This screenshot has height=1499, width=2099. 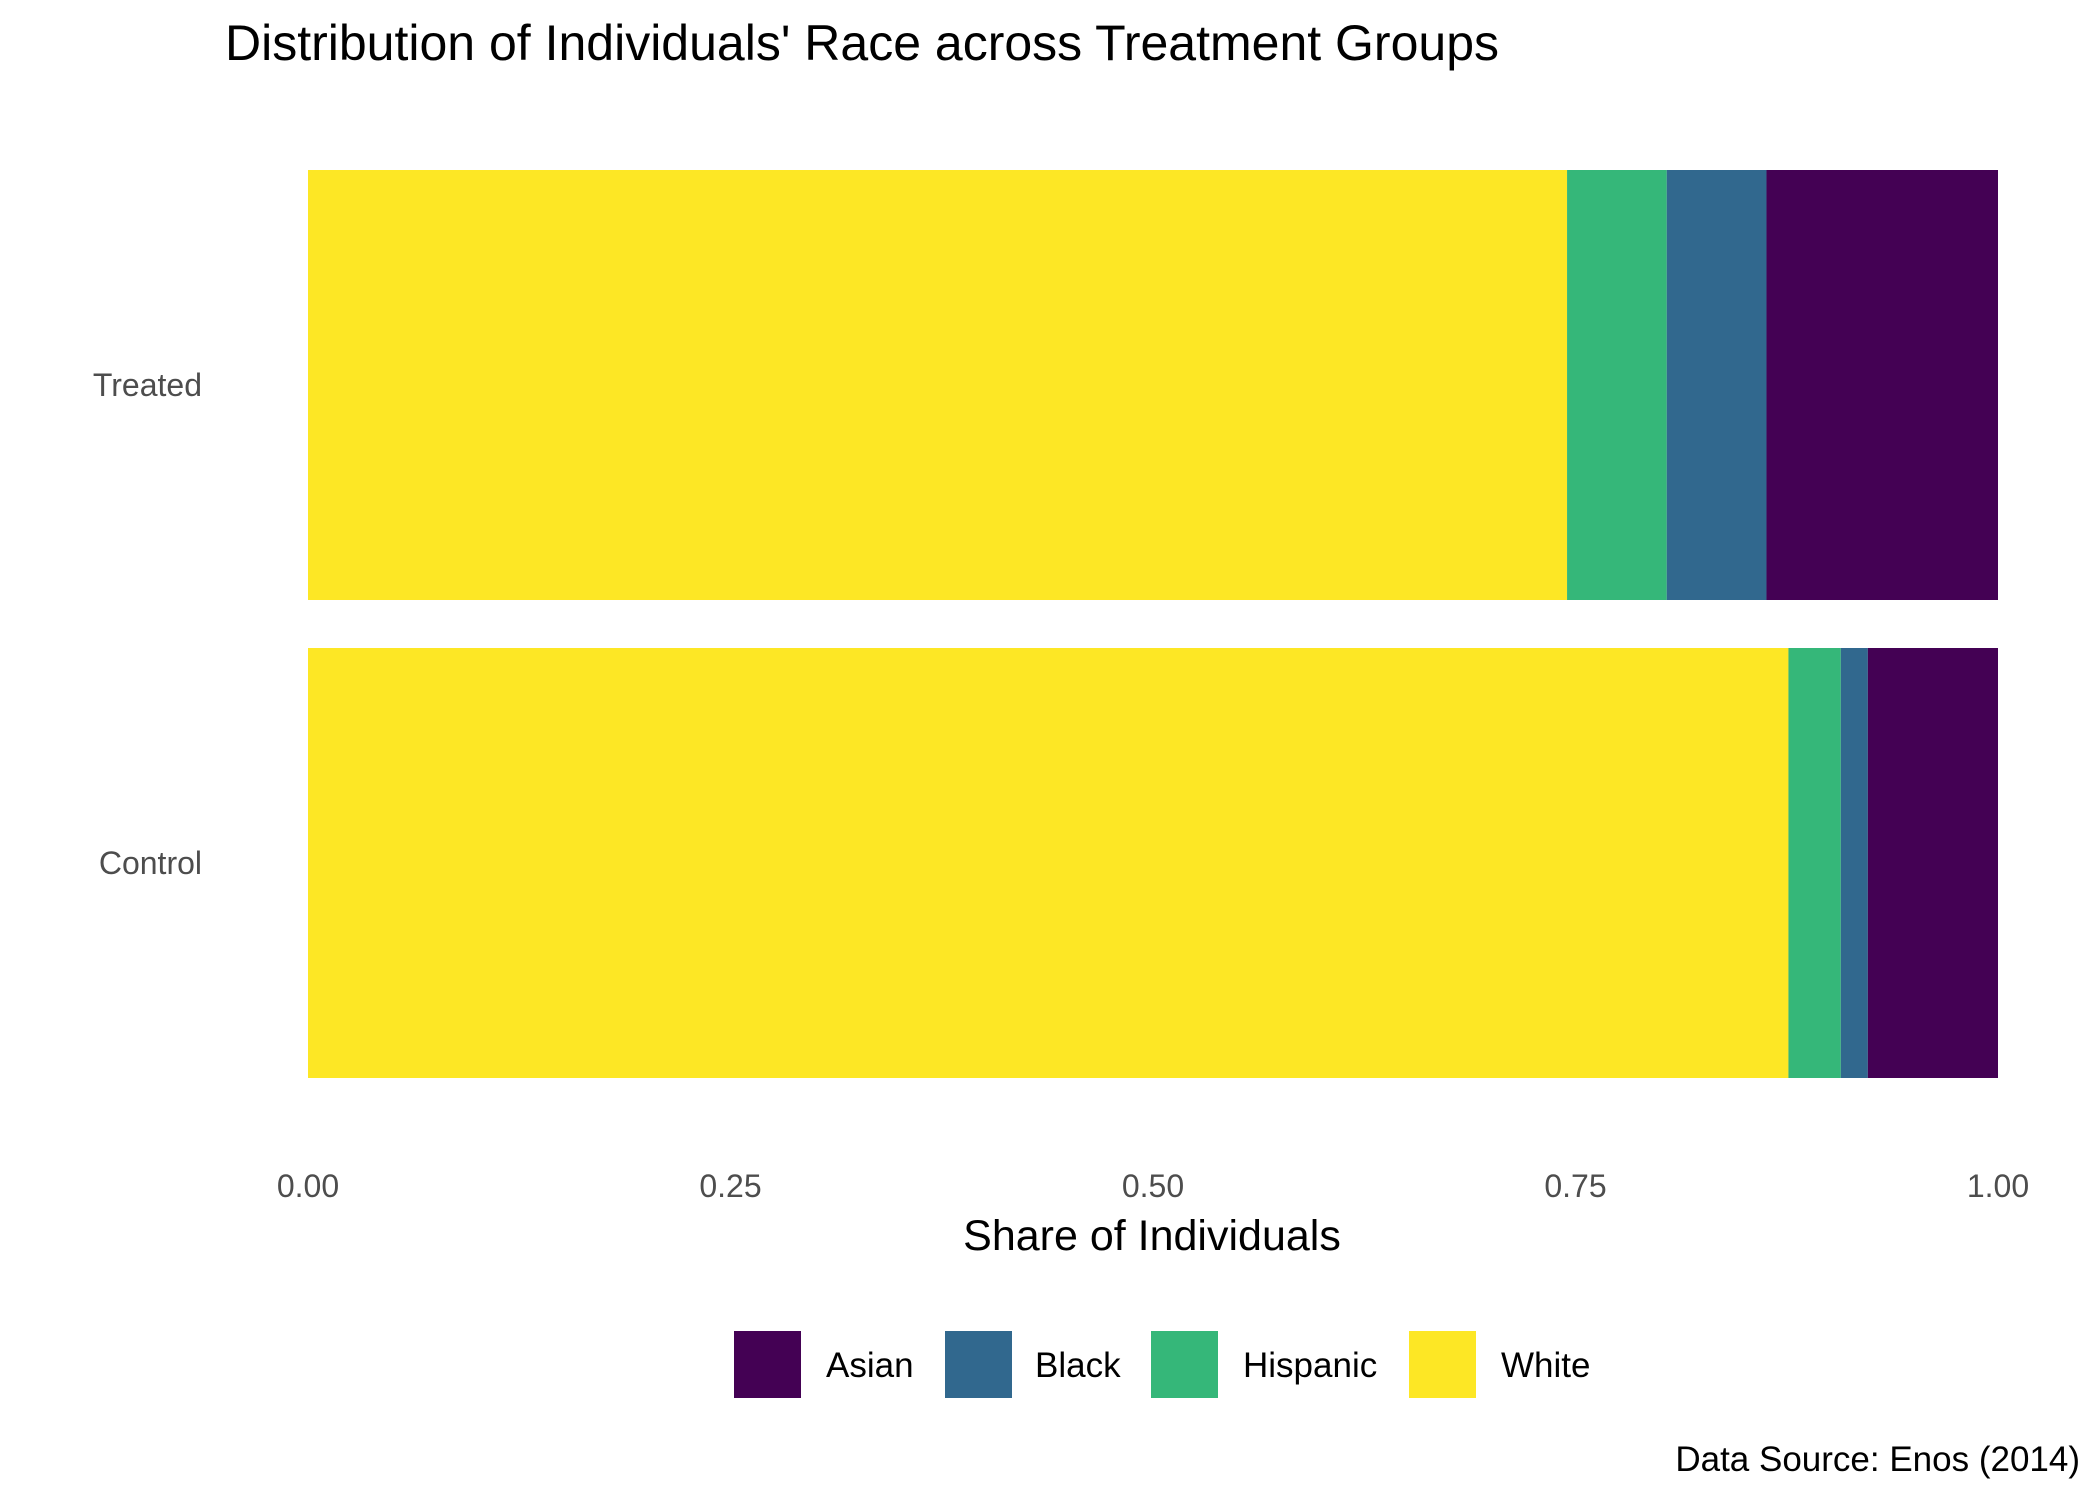 What do you see at coordinates (1078, 1365) in the screenshot?
I see `legend-label: Black` at bounding box center [1078, 1365].